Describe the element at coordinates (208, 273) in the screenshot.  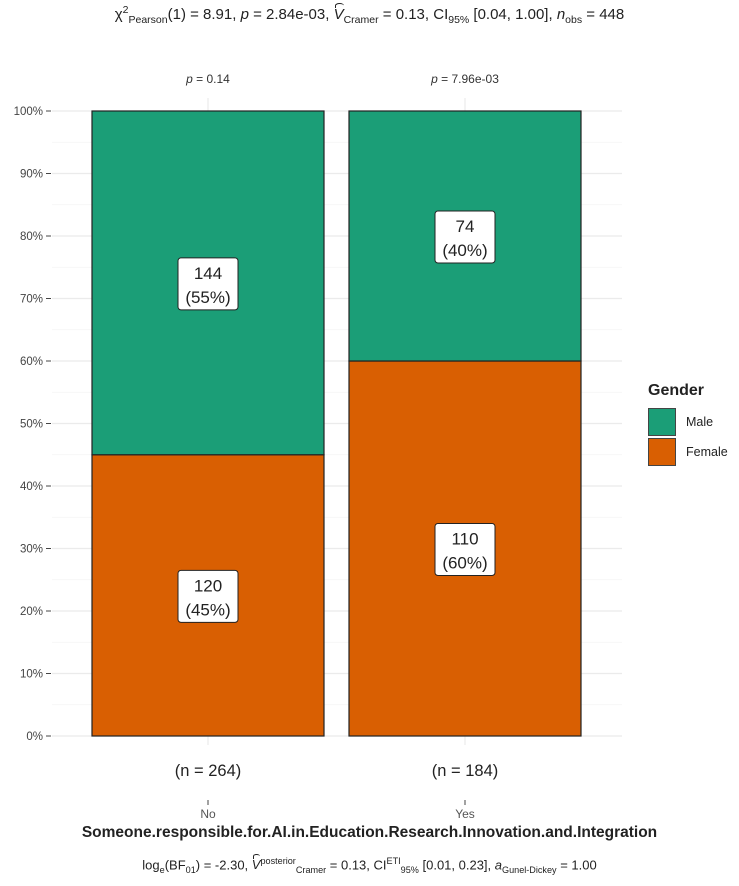
I see `data-label-count: 144` at that location.